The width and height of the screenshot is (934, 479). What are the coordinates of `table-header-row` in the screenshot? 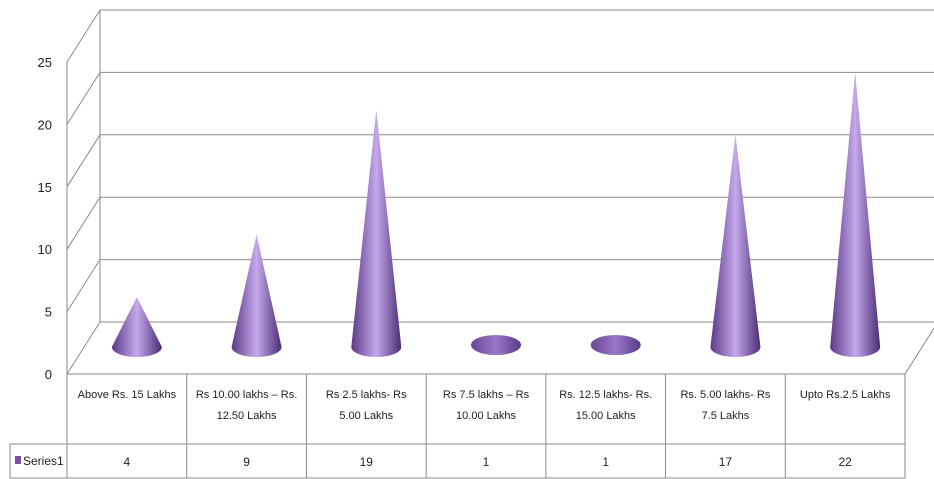 It's located at (486, 409).